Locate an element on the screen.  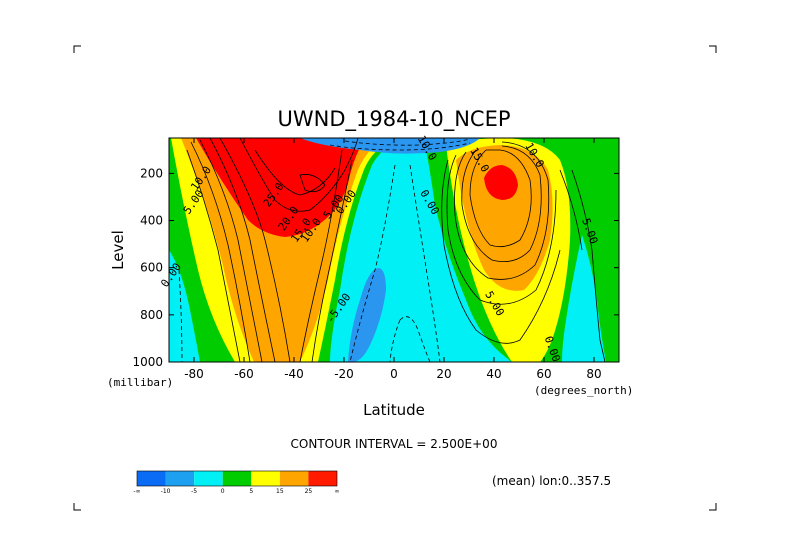
colorbar-label: ∞ is located at coordinates (337, 491).